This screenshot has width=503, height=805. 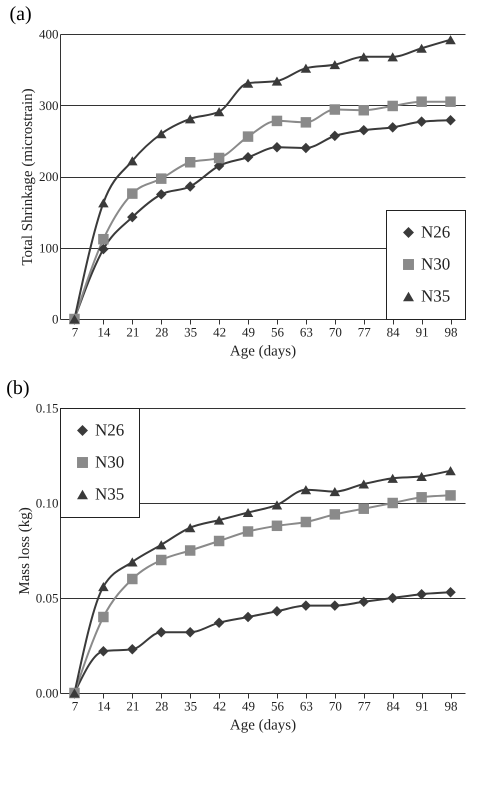 I want to click on y-tick-label: 300, so click(x=48, y=105).